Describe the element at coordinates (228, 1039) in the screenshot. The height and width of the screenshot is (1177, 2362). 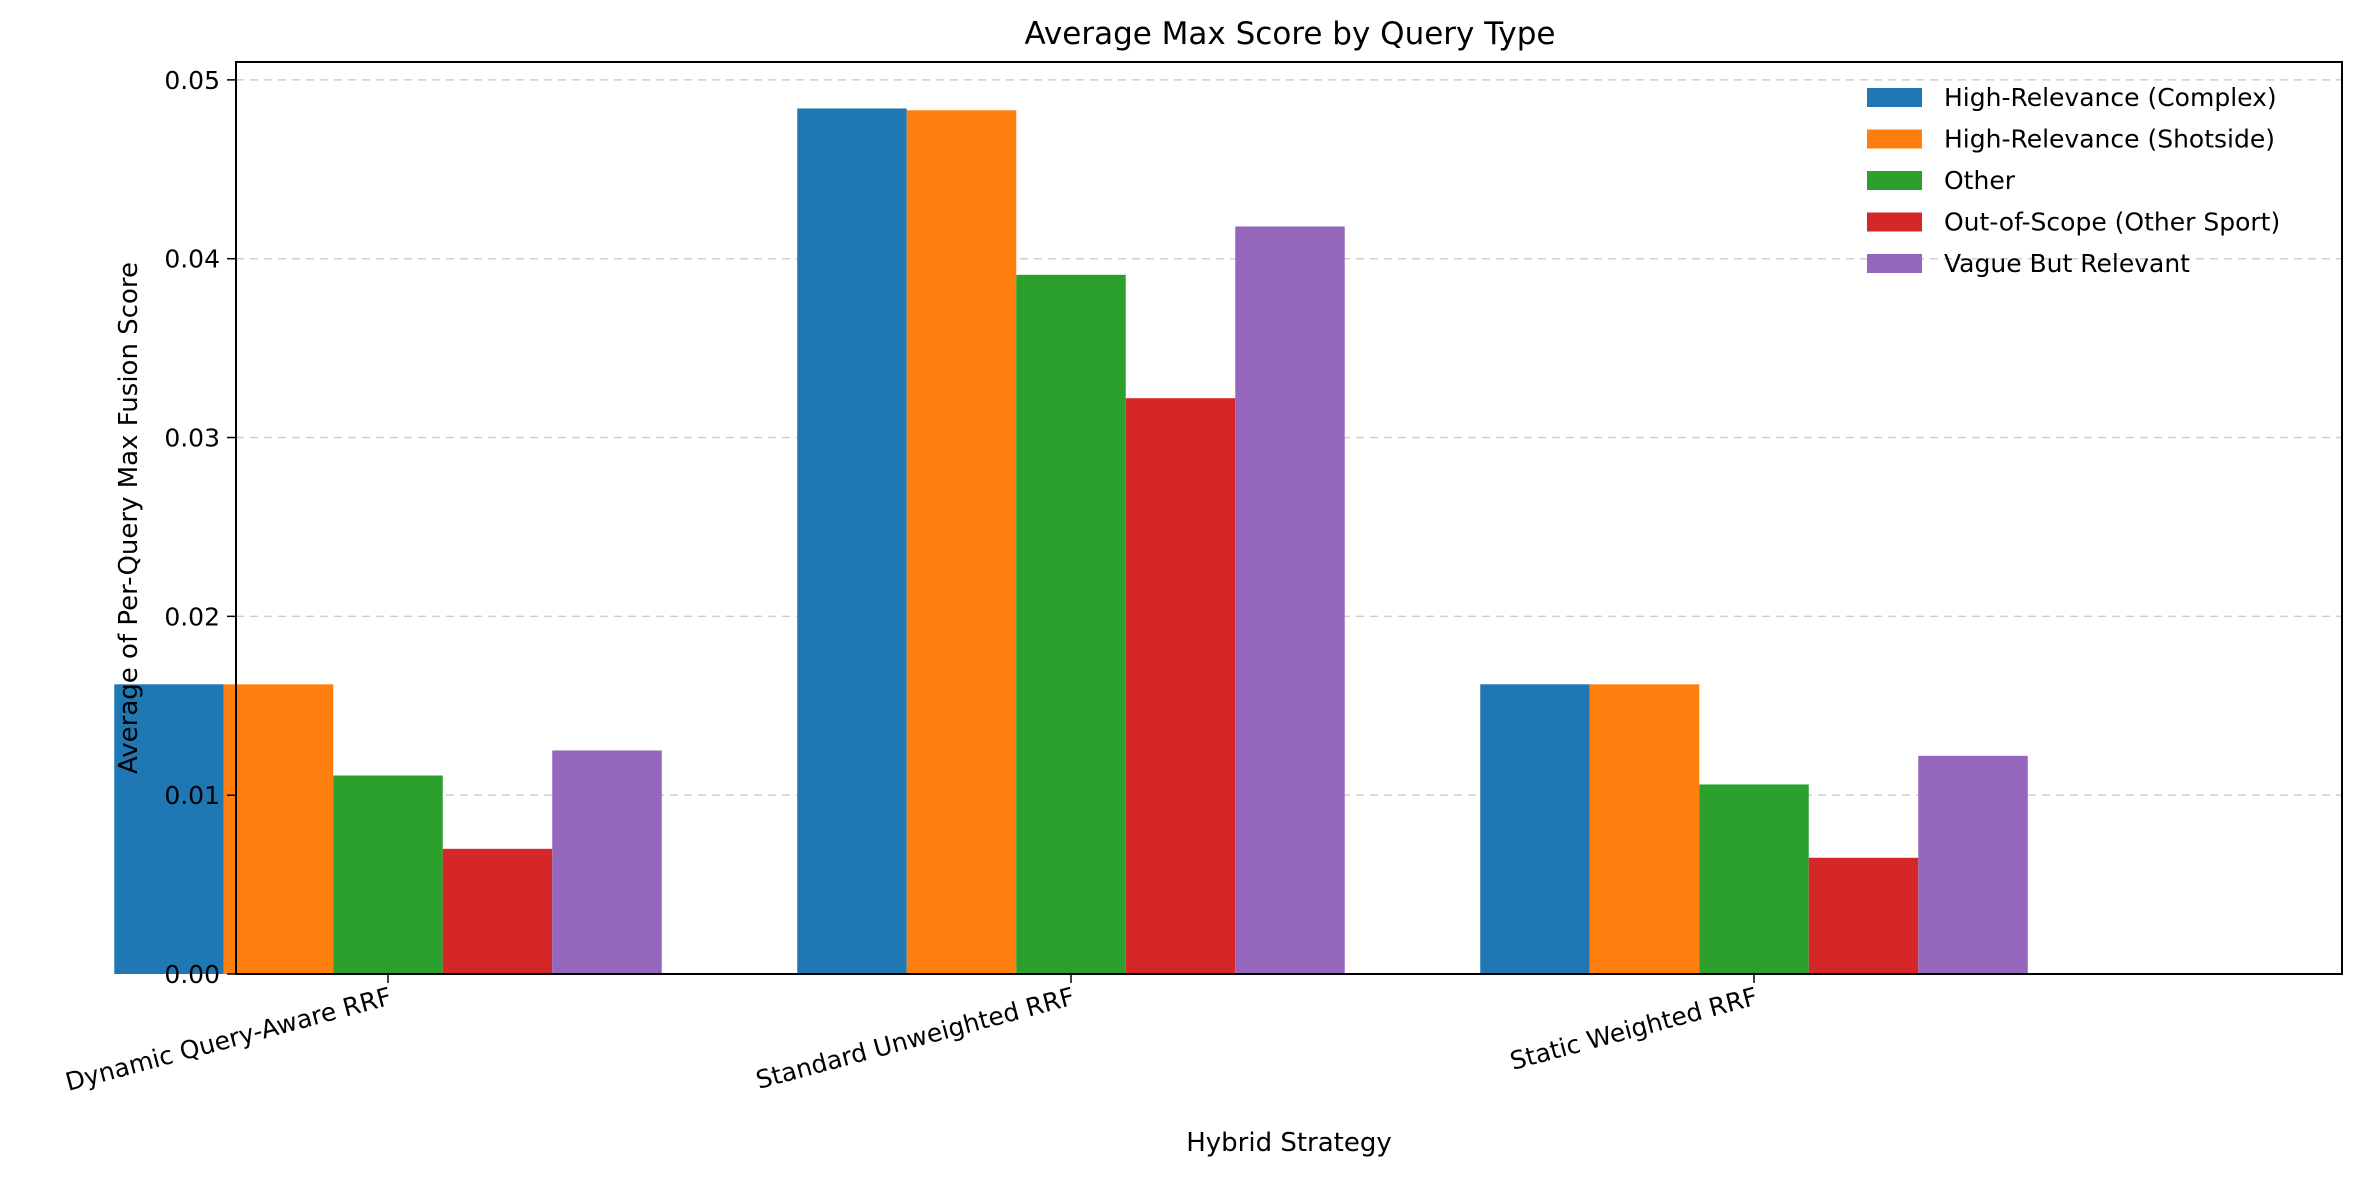
I see `x-tick-label: Dynamic Query-Aware RRF` at that location.